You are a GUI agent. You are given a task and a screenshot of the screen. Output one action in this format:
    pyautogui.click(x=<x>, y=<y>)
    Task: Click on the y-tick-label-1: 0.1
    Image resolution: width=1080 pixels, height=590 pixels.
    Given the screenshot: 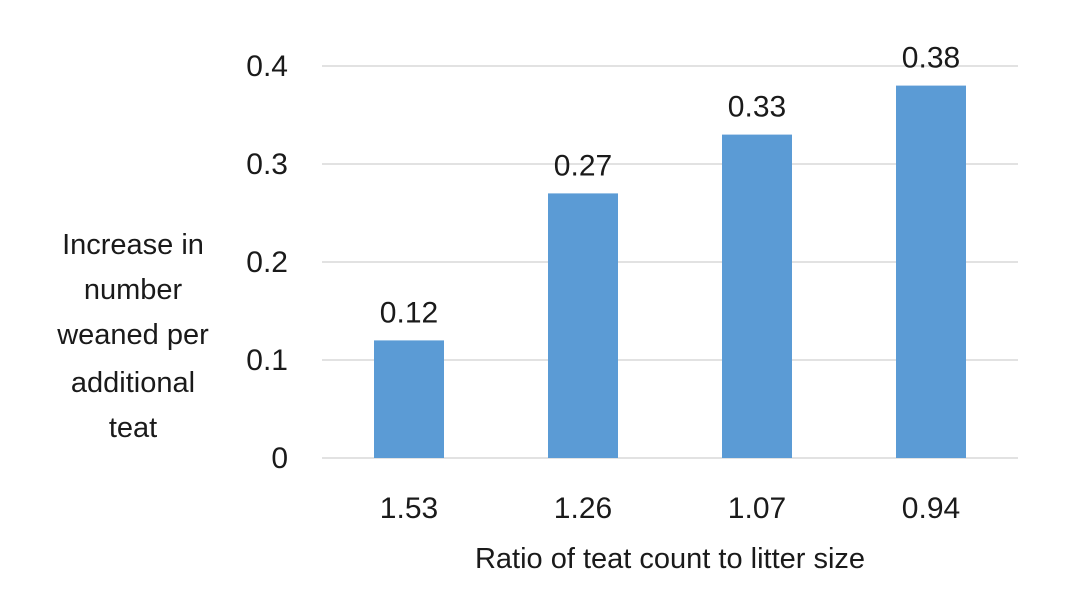 What is the action you would take?
    pyautogui.click(x=267, y=360)
    